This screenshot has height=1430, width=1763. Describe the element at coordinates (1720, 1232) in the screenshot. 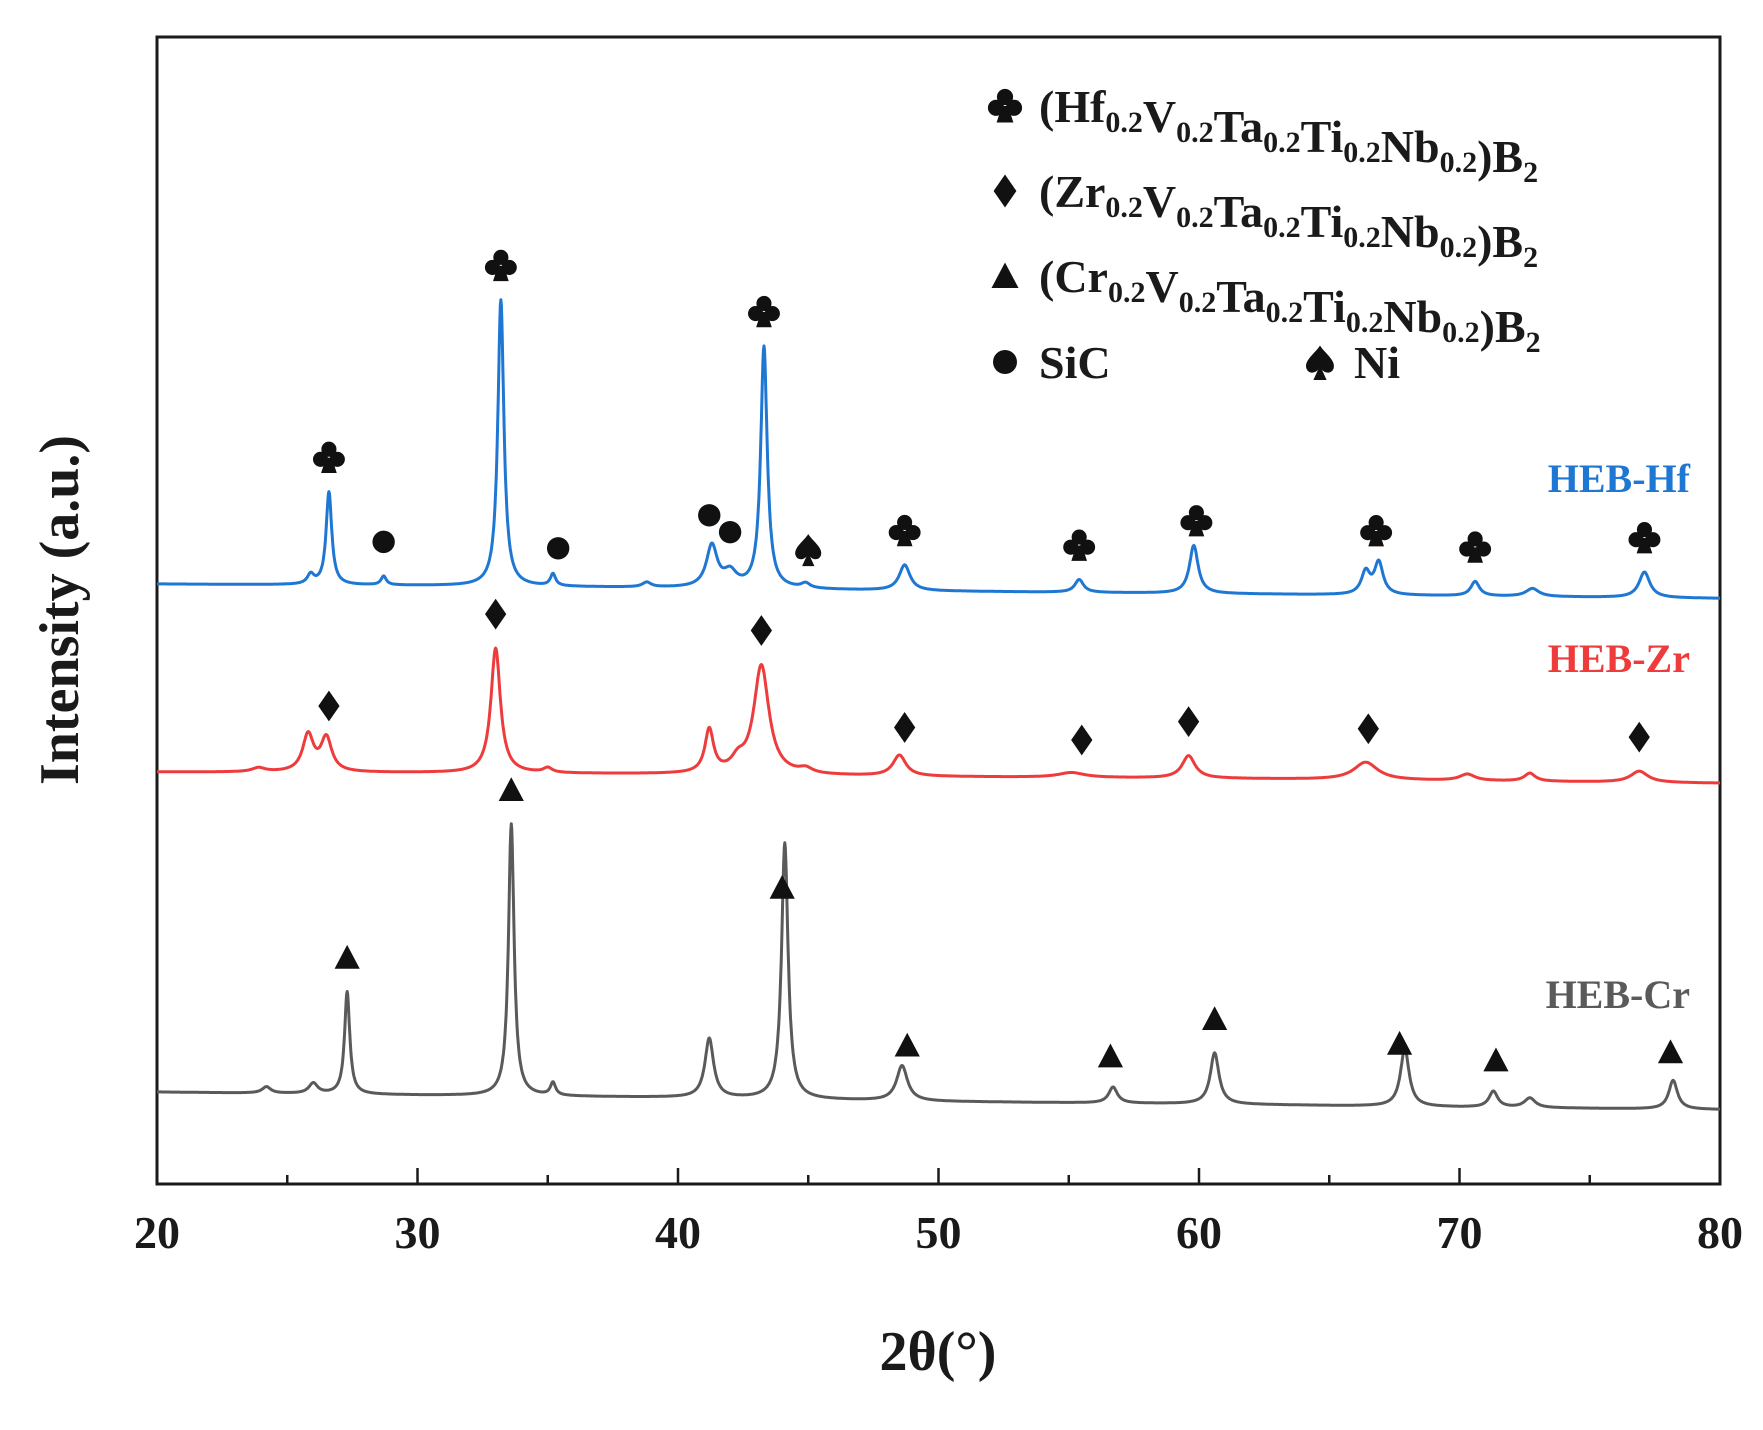

I see `x-tick-label: 80` at that location.